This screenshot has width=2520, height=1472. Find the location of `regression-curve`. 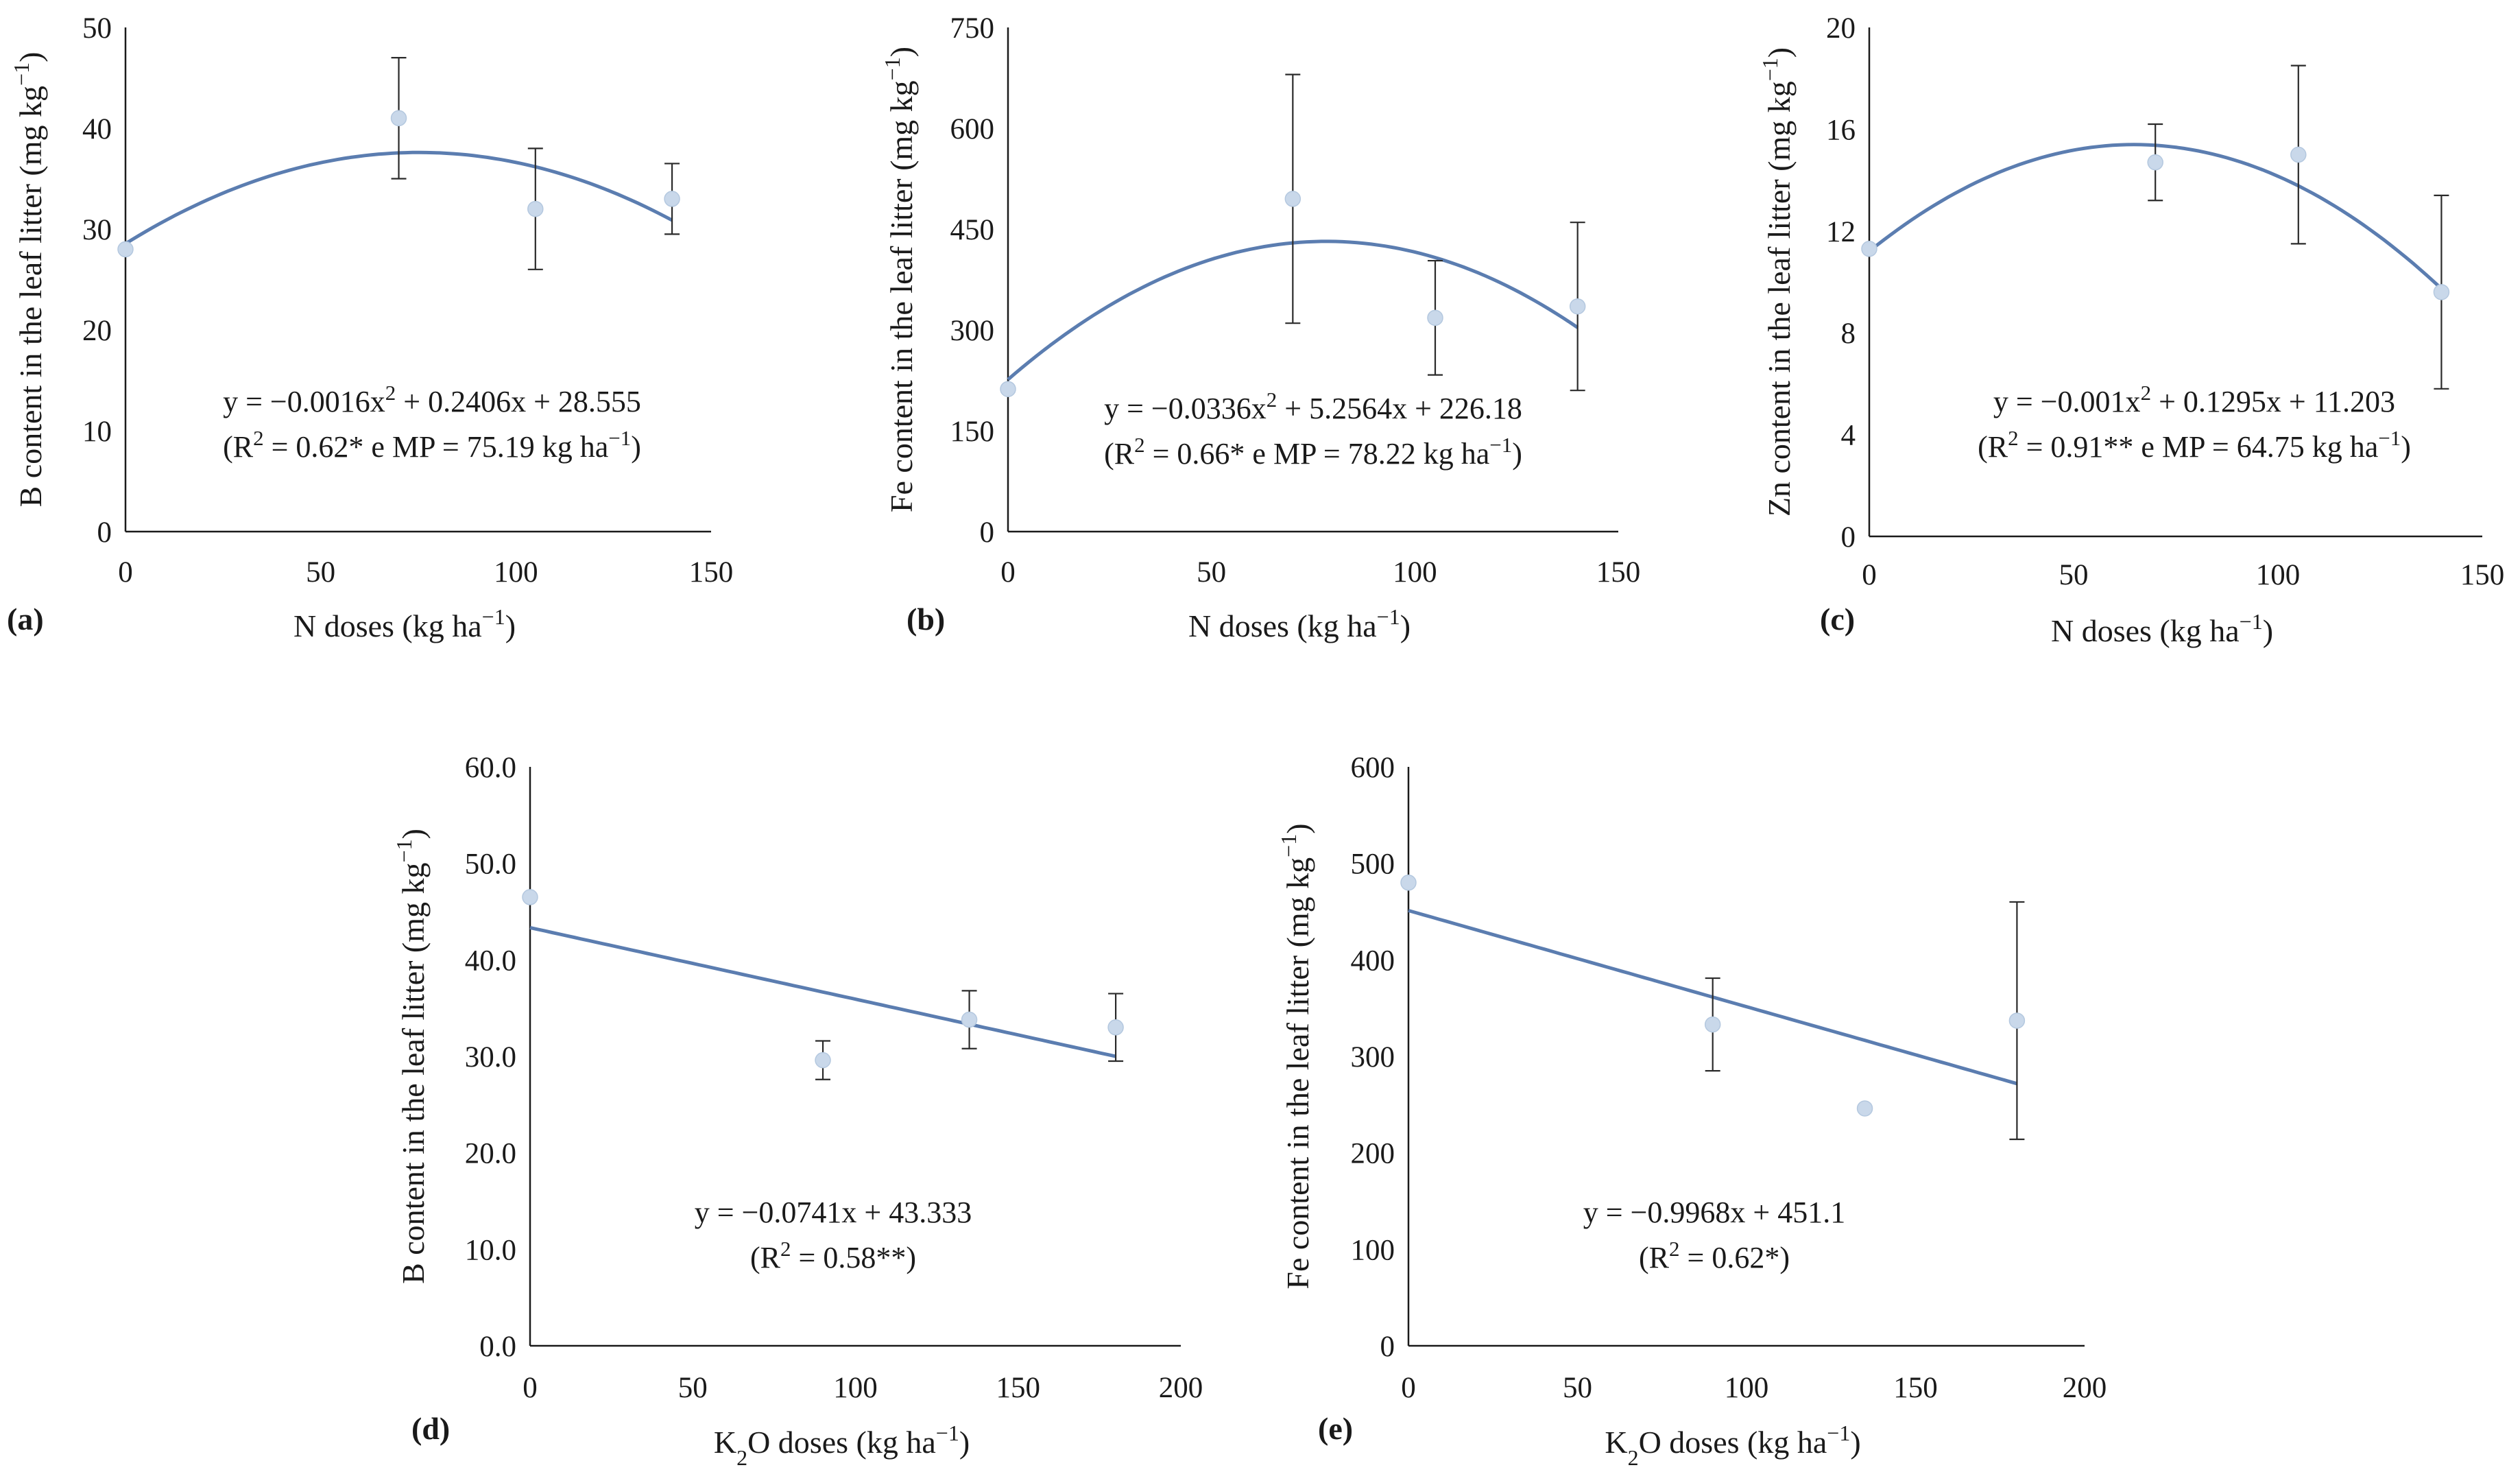

regression-curve is located at coordinates (822, 991).